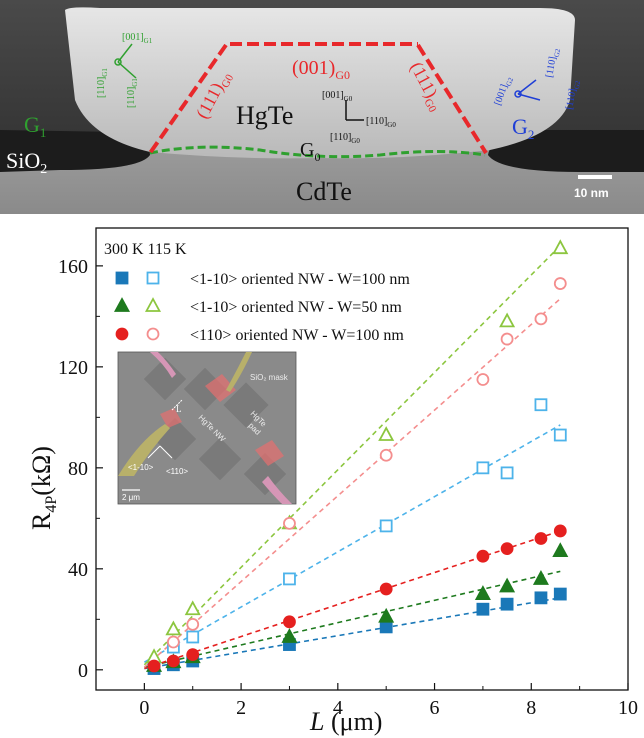 Image resolution: width=644 pixels, height=738 pixels. I want to click on inset-sio2-mask: SiO₂ mask, so click(269, 377).